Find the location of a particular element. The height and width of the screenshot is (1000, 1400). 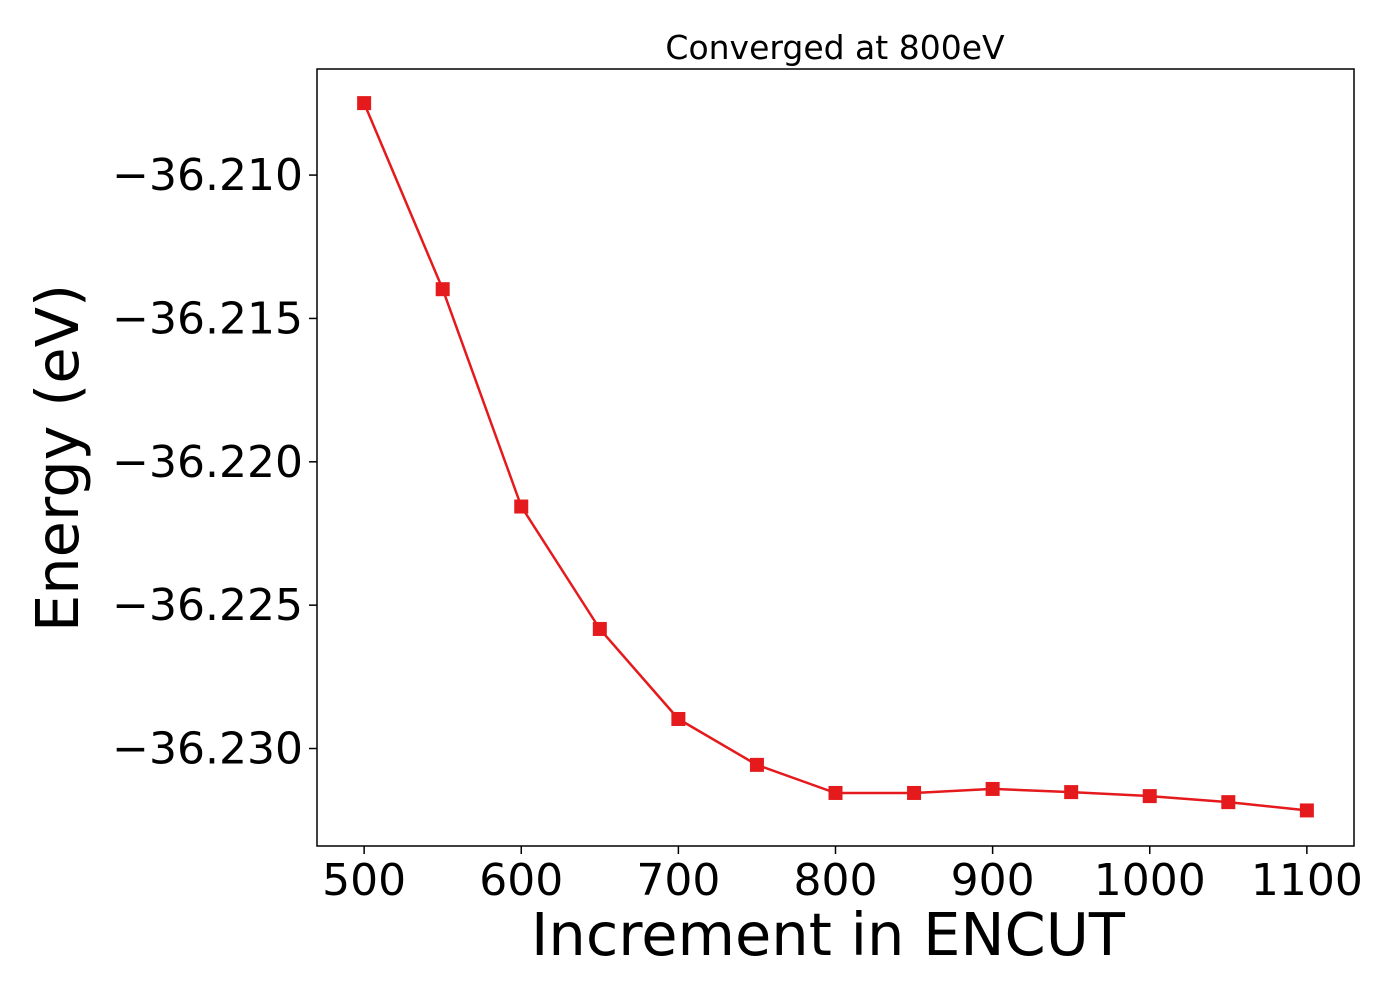

x-tick-label: 1100 is located at coordinates (1307, 880).